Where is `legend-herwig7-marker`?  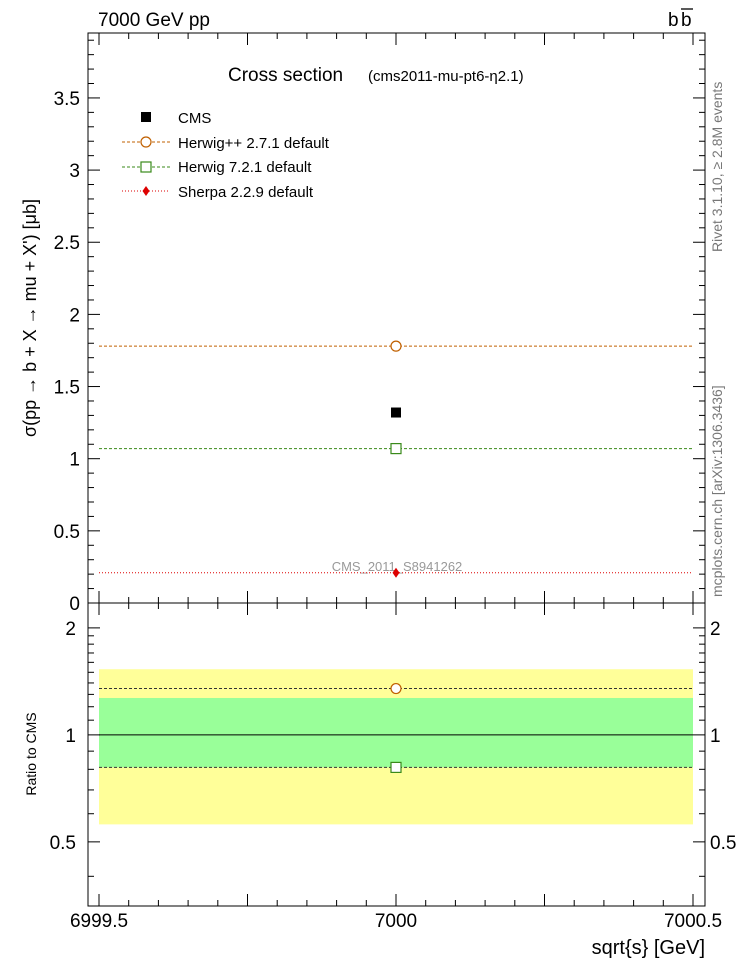 legend-herwig7-marker is located at coordinates (146, 167).